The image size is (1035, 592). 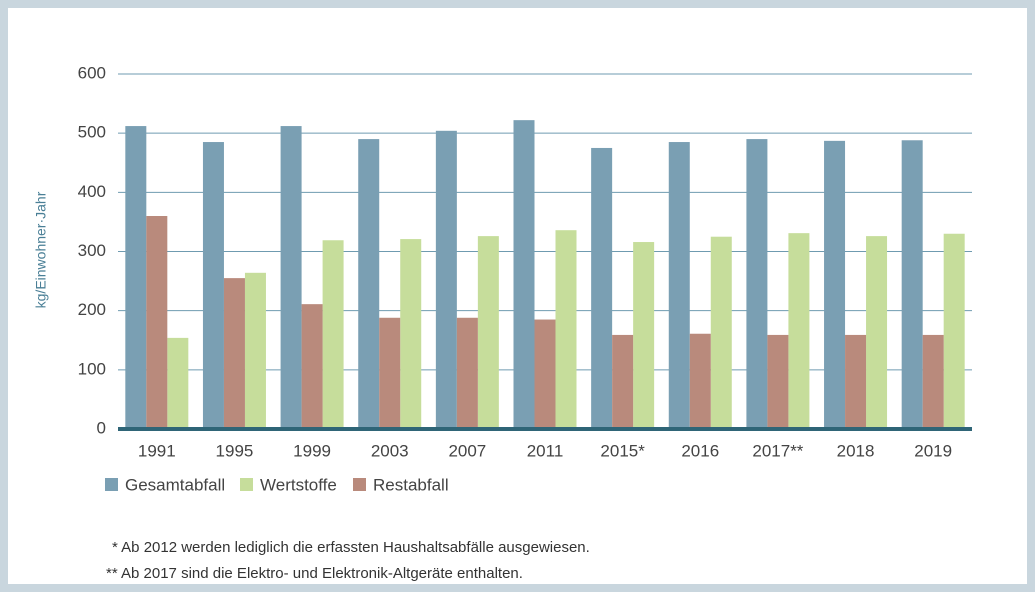 What do you see at coordinates (700, 450) in the screenshot?
I see `x-tick-label: 2016` at bounding box center [700, 450].